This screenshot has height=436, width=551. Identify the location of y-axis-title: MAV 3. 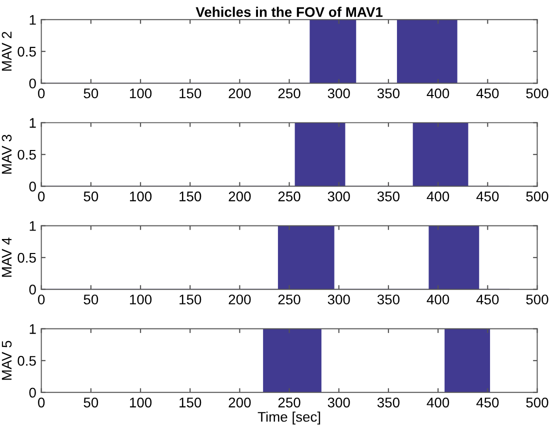
(7, 154).